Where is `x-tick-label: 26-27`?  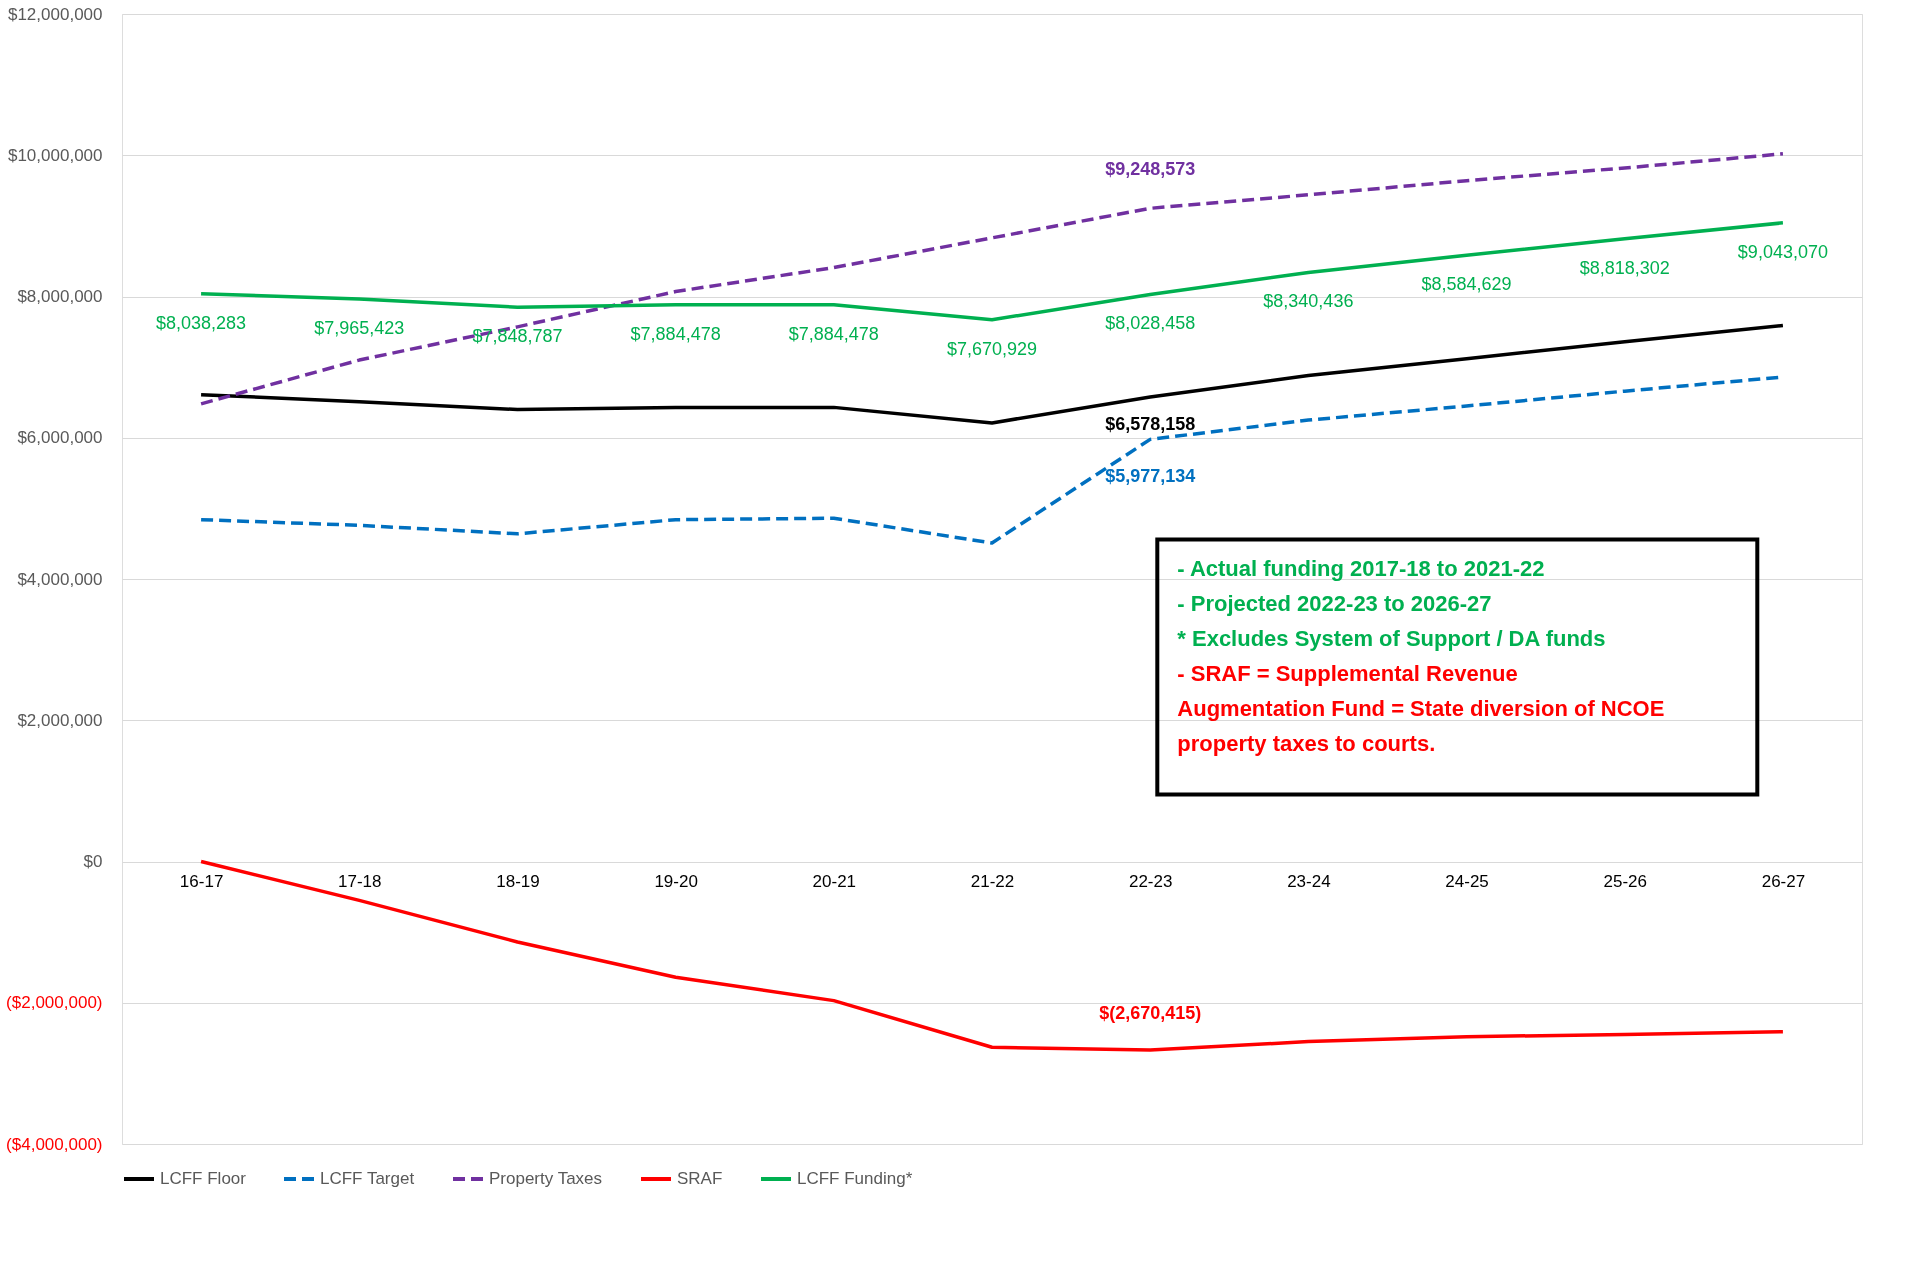
x-tick-label: 26-27 is located at coordinates (1783, 881).